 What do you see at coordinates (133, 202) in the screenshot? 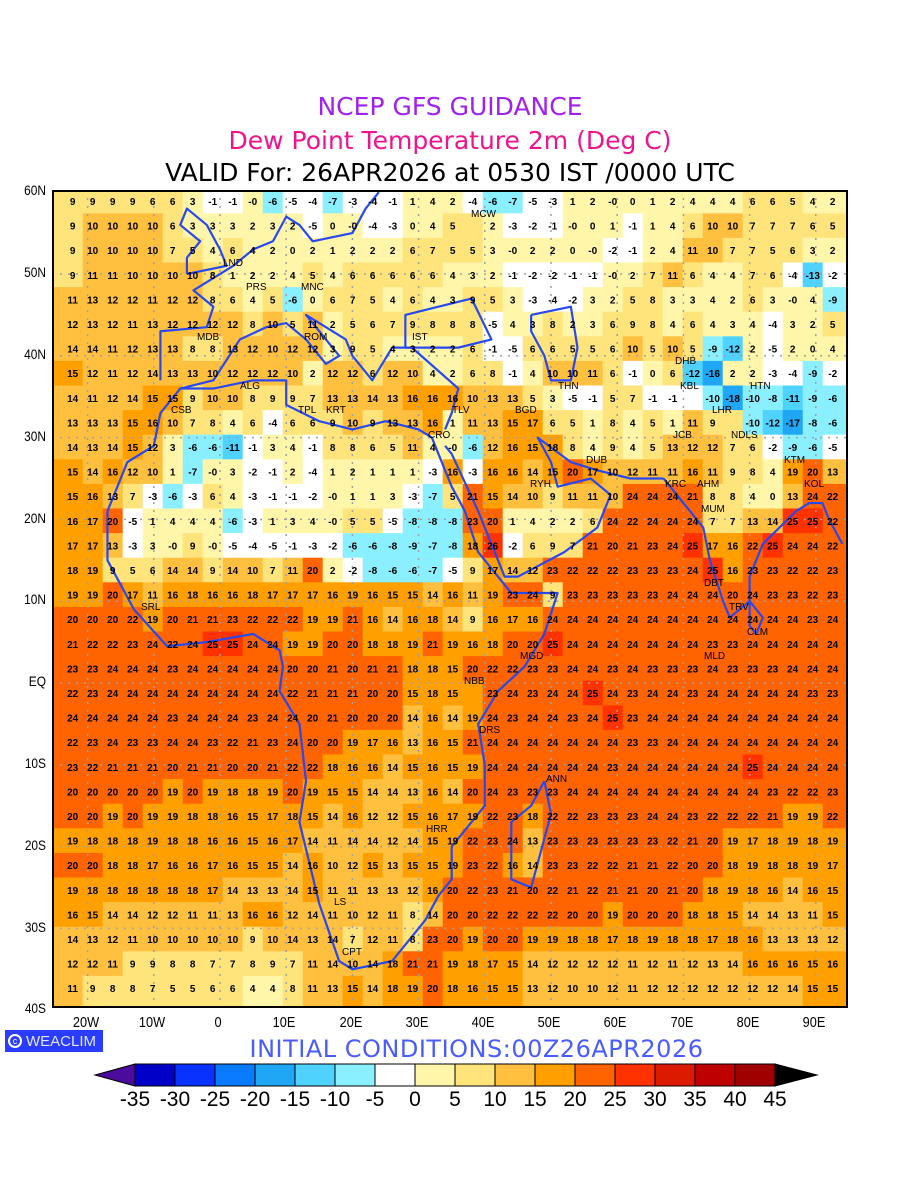
I see `grid-value: 9` at bounding box center [133, 202].